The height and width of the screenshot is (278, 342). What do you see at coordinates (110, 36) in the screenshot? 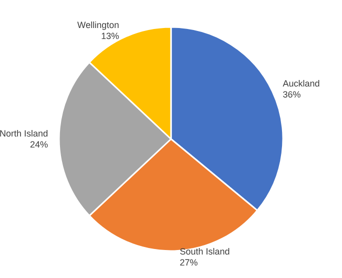
I see `data-label: 13%` at bounding box center [110, 36].